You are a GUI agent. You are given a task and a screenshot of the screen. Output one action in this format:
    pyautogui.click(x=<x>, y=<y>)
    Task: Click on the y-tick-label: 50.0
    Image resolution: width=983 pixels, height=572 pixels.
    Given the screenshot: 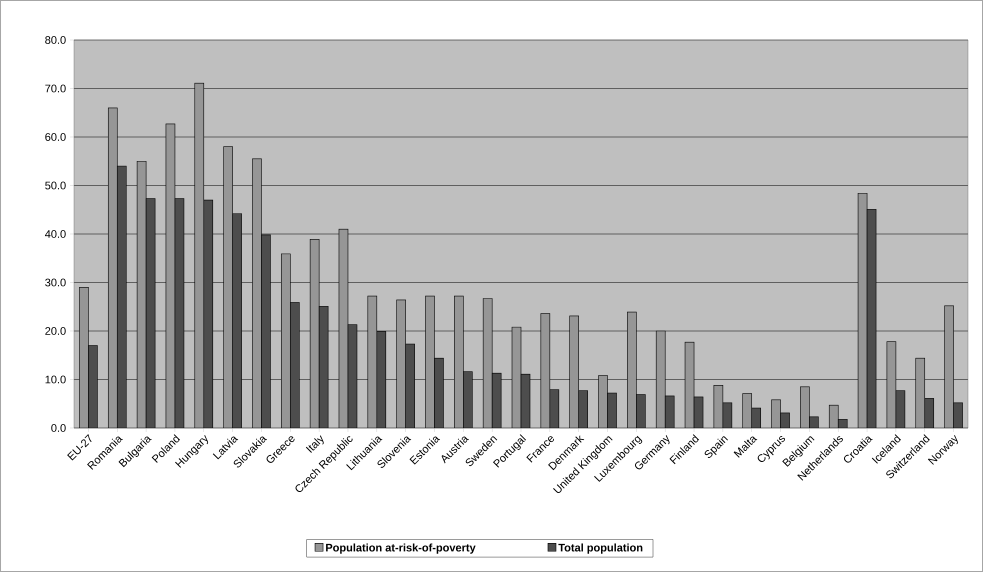 What is the action you would take?
    pyautogui.click(x=55, y=186)
    